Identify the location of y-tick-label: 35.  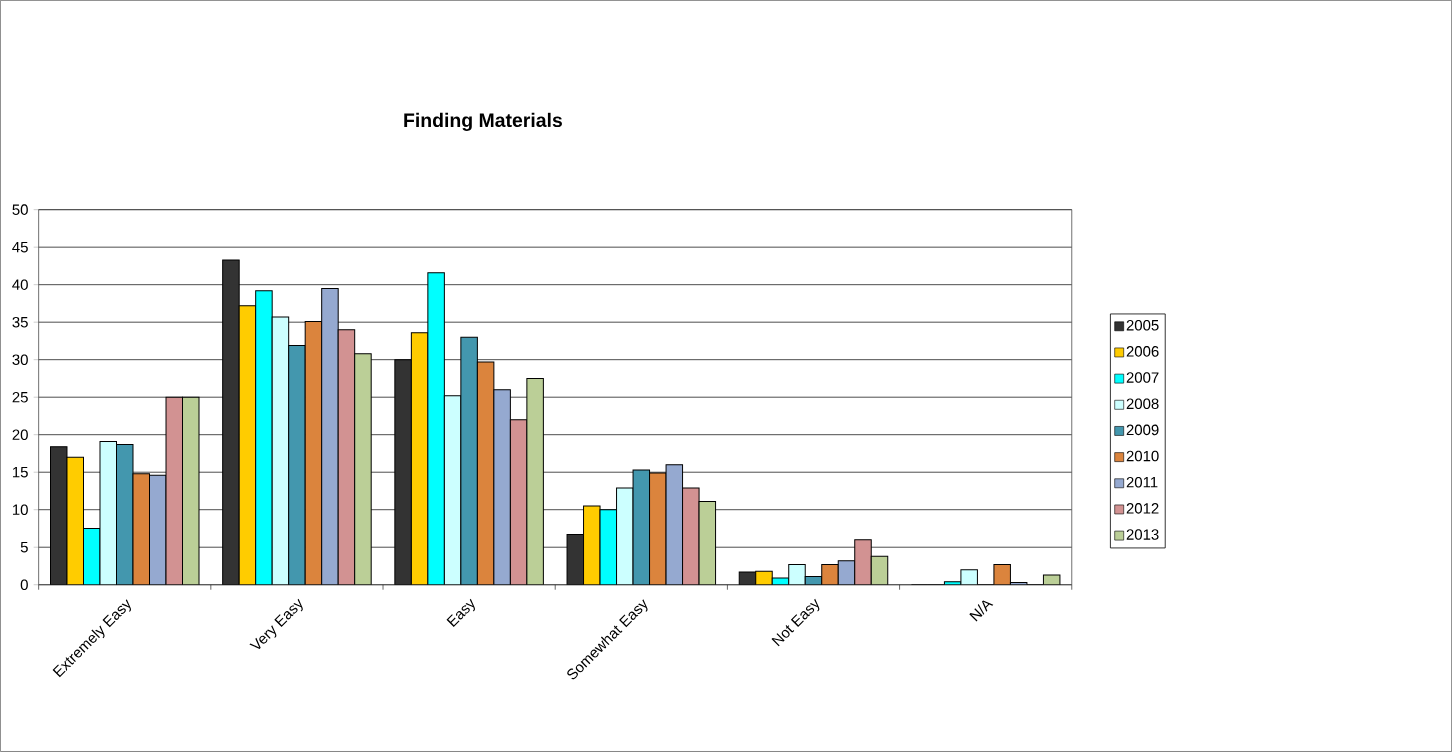
(20, 322).